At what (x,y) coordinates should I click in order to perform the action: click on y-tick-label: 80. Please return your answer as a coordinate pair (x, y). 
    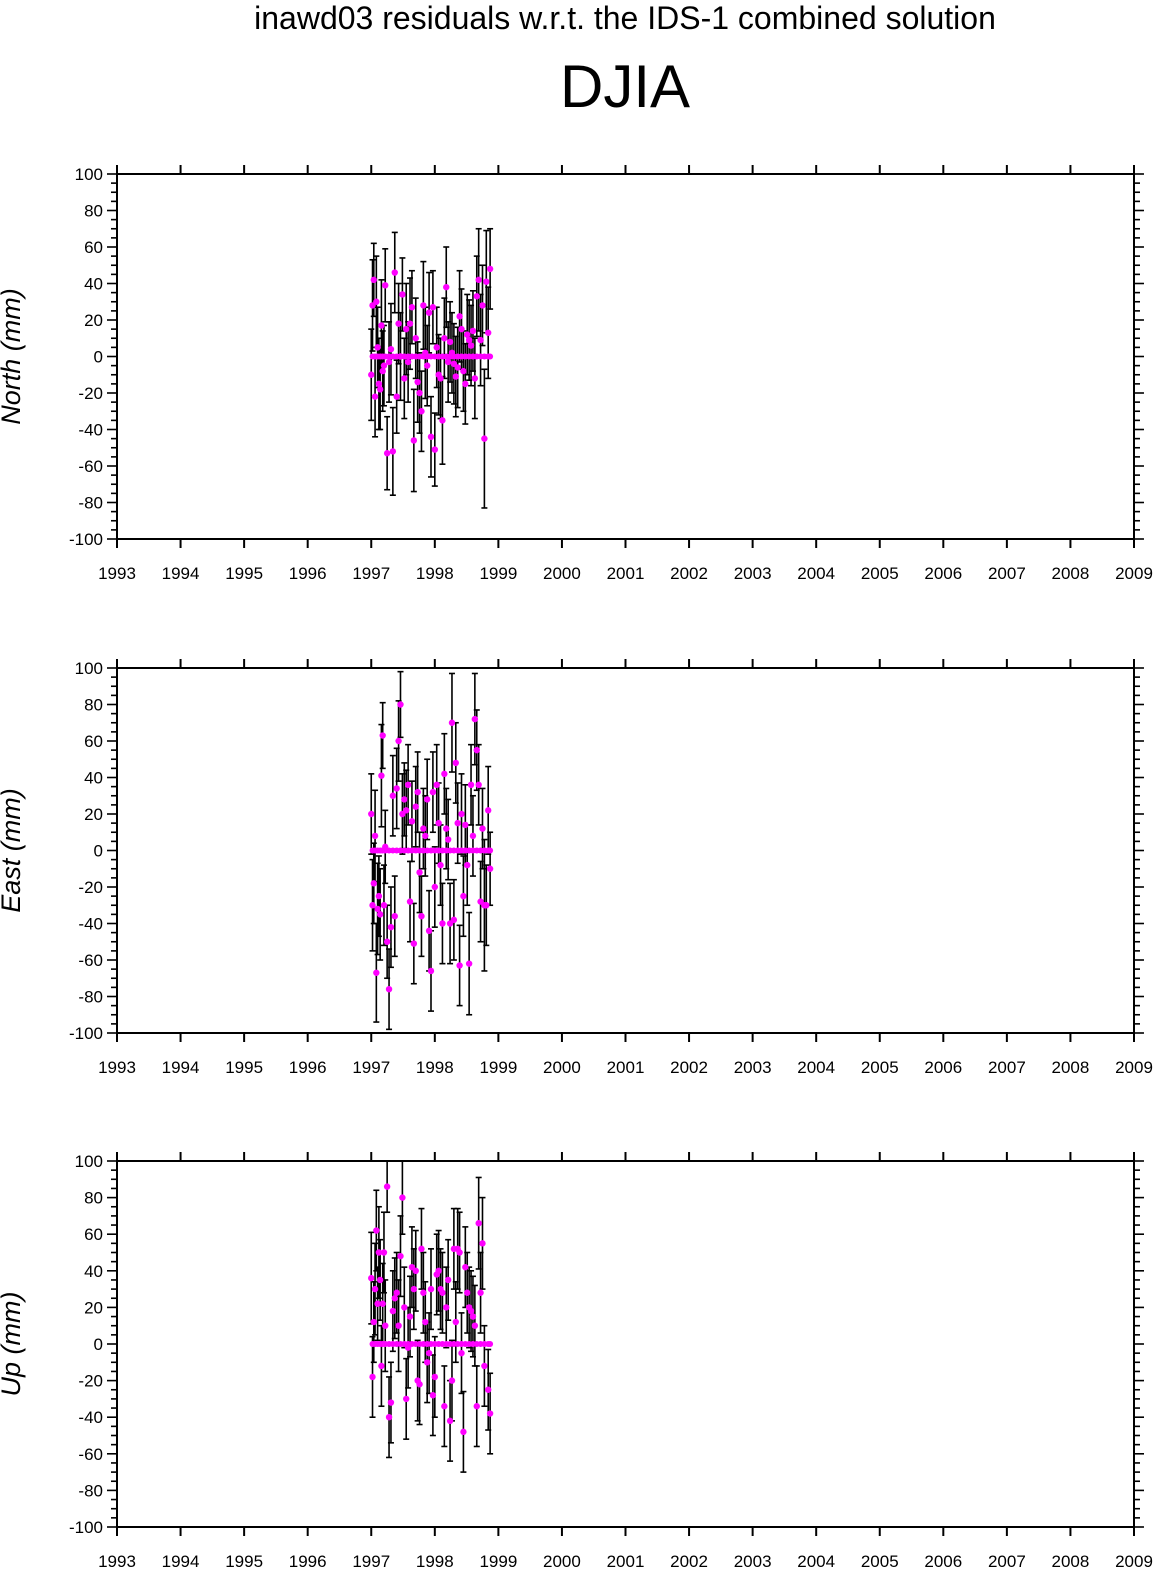
    Looking at the image, I should click on (93, 705).